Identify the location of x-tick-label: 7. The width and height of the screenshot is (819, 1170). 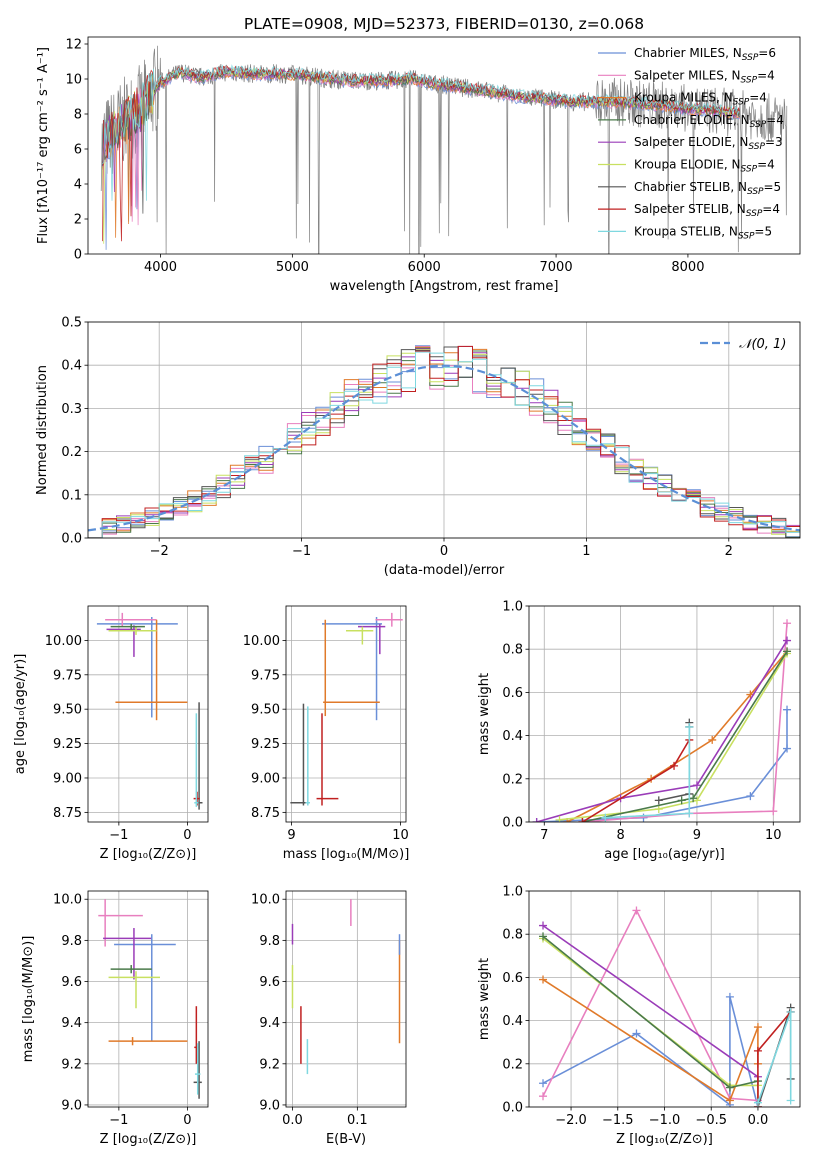
(544, 835).